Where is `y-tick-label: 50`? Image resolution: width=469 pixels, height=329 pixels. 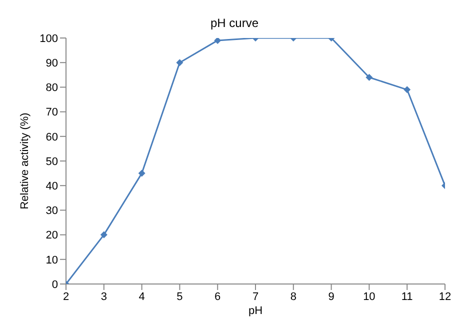
y-tick-label: 50 is located at coordinates (52, 162).